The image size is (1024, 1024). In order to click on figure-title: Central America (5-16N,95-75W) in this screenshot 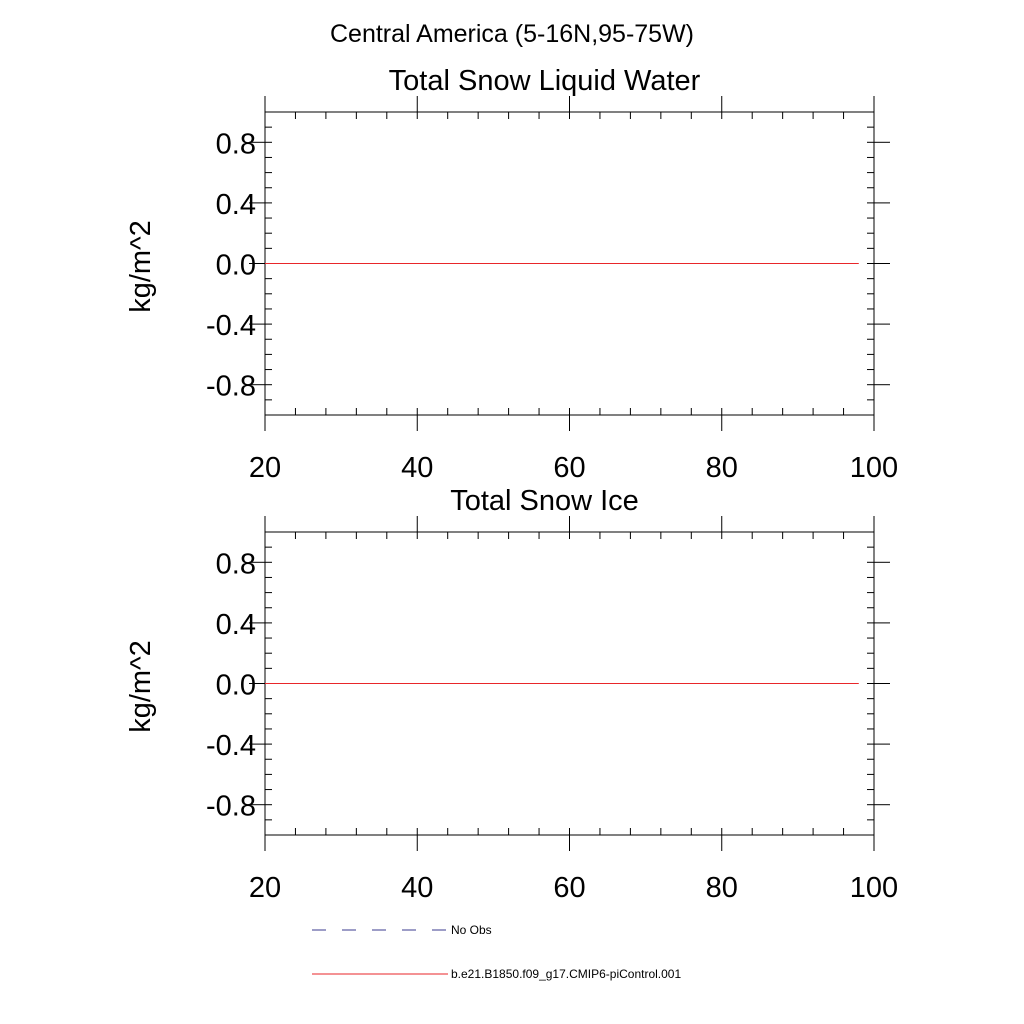, I will do `click(512, 34)`.